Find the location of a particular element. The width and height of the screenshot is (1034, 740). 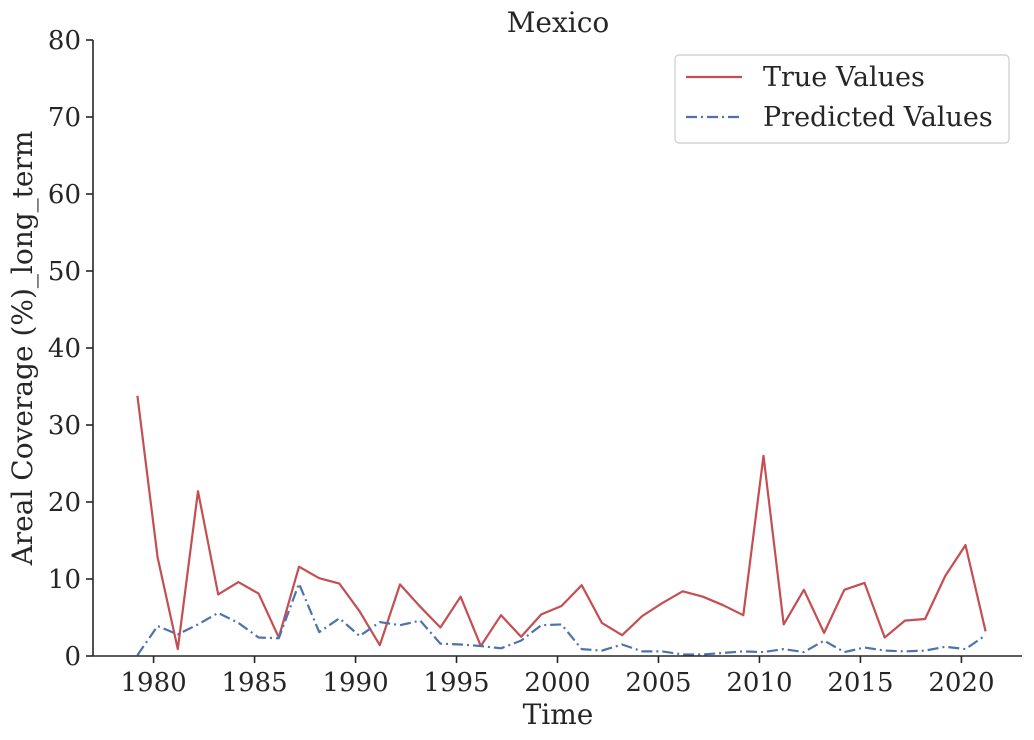

y-tick-label: 10 is located at coordinates (64, 580).